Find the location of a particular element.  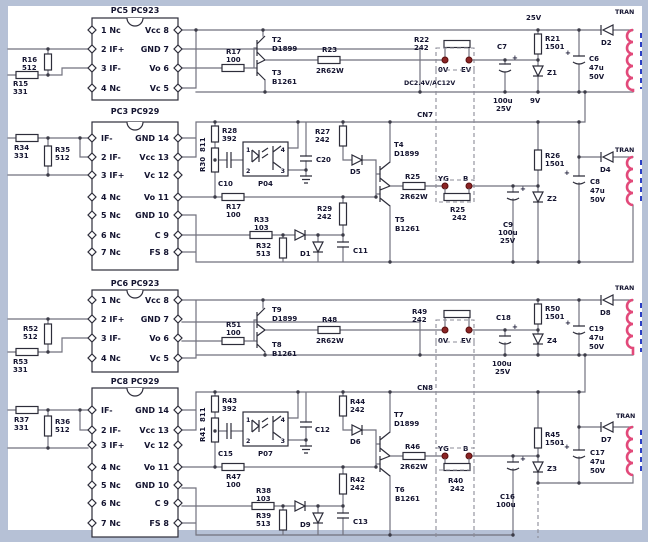

cn7-pin-b: B is located at coordinates (465, 179).